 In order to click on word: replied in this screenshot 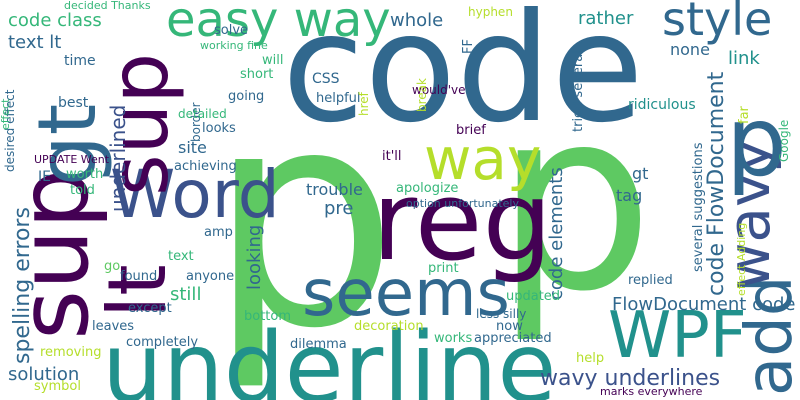, I will do `click(650, 280)`.